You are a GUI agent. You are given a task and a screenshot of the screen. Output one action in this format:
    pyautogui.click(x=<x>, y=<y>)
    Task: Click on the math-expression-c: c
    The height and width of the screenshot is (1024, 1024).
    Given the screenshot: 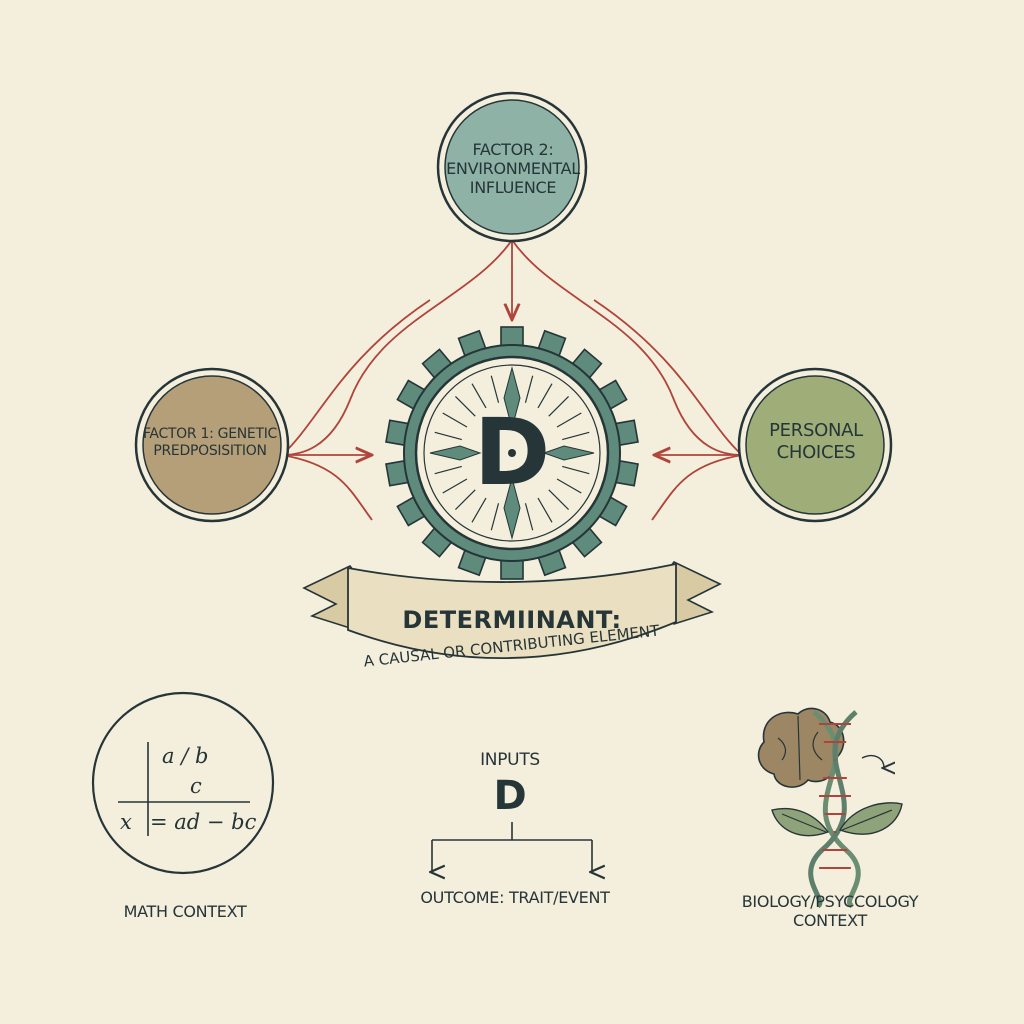 What is the action you would take?
    pyautogui.click(x=196, y=786)
    